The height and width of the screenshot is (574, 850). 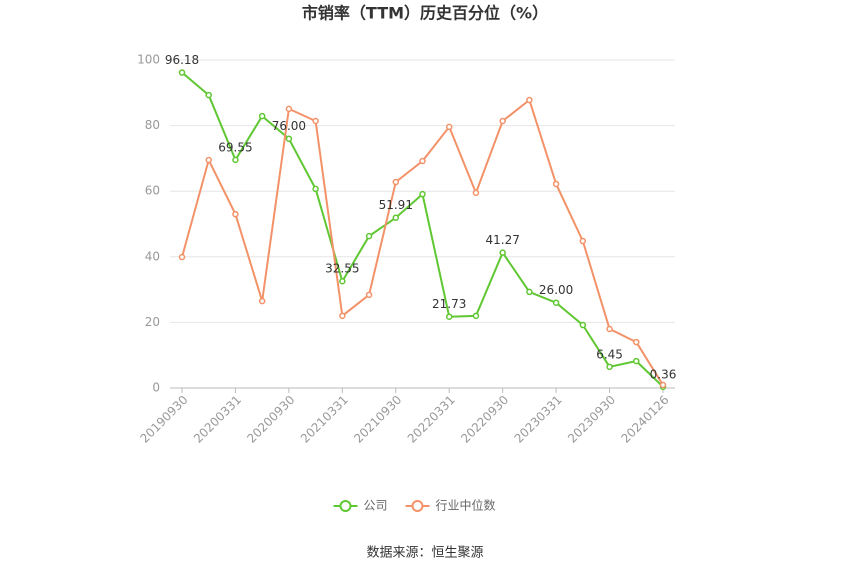 I want to click on x-tick-label: 20210331, so click(x=324, y=419).